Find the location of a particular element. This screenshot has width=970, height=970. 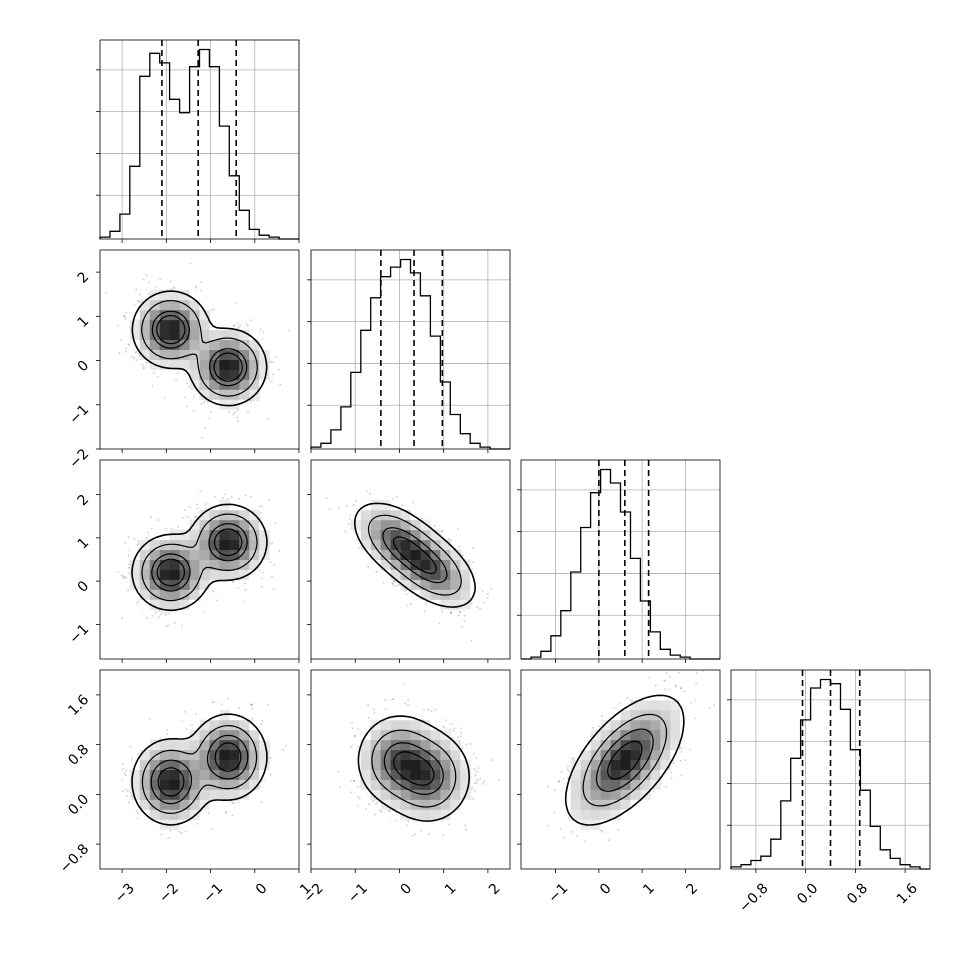

panel-frame is located at coordinates (199, 349).